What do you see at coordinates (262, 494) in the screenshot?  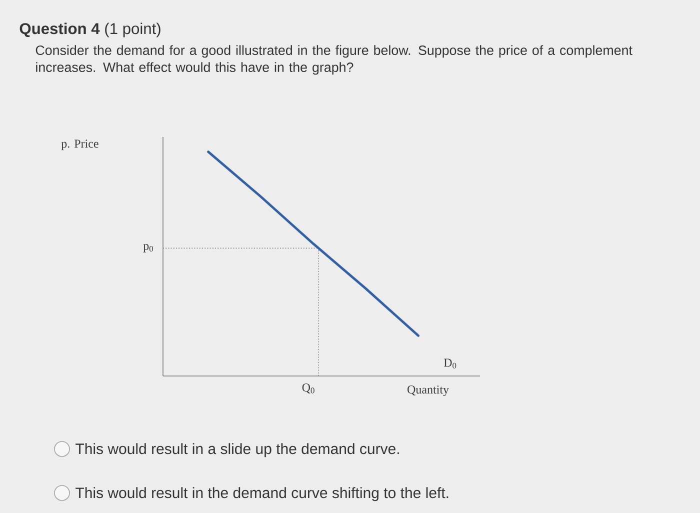 I see `text: This would result in the demand curve shifting to the left.` at bounding box center [262, 494].